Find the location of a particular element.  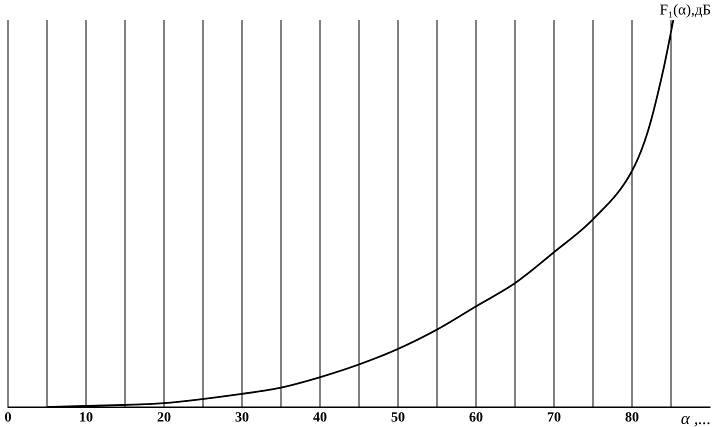

x-tick-label: 60 is located at coordinates (476, 418).